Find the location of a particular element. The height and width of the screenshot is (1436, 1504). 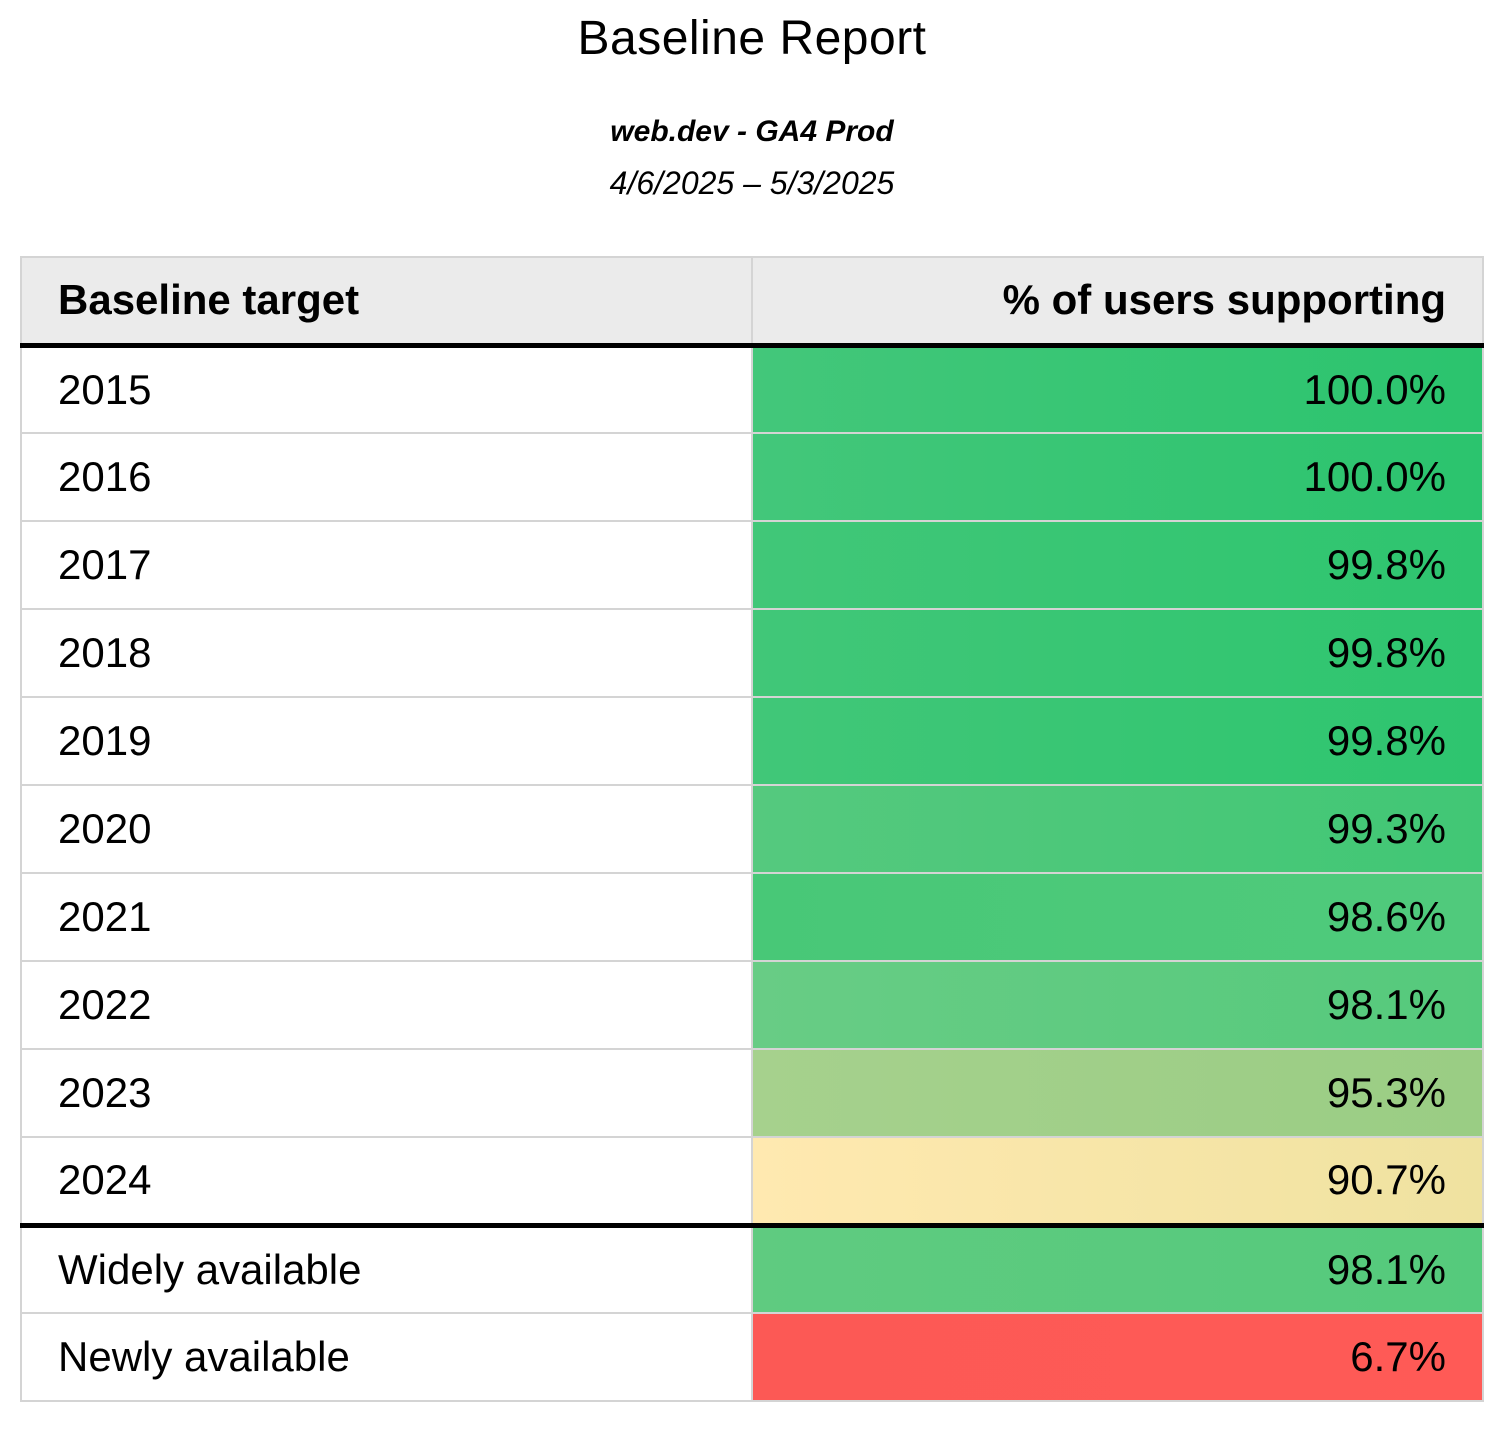

table-row: 2016 100.0% is located at coordinates (752, 477).